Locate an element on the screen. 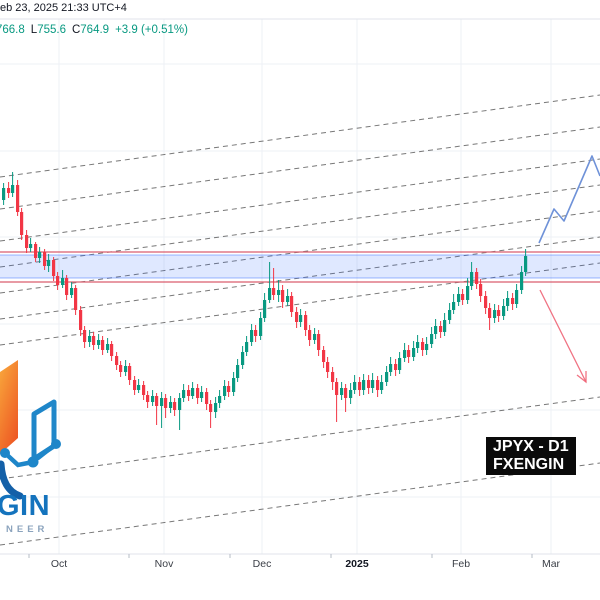  time-axis: Oct Nov Dec 2025 Feb Mar is located at coordinates (300, 566).